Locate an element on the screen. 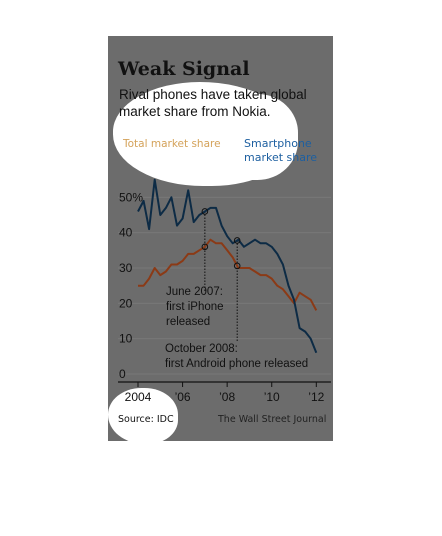 Image resolution: width=442 pixels, height=536 pixels. annotation-text: released is located at coordinates (188, 322).